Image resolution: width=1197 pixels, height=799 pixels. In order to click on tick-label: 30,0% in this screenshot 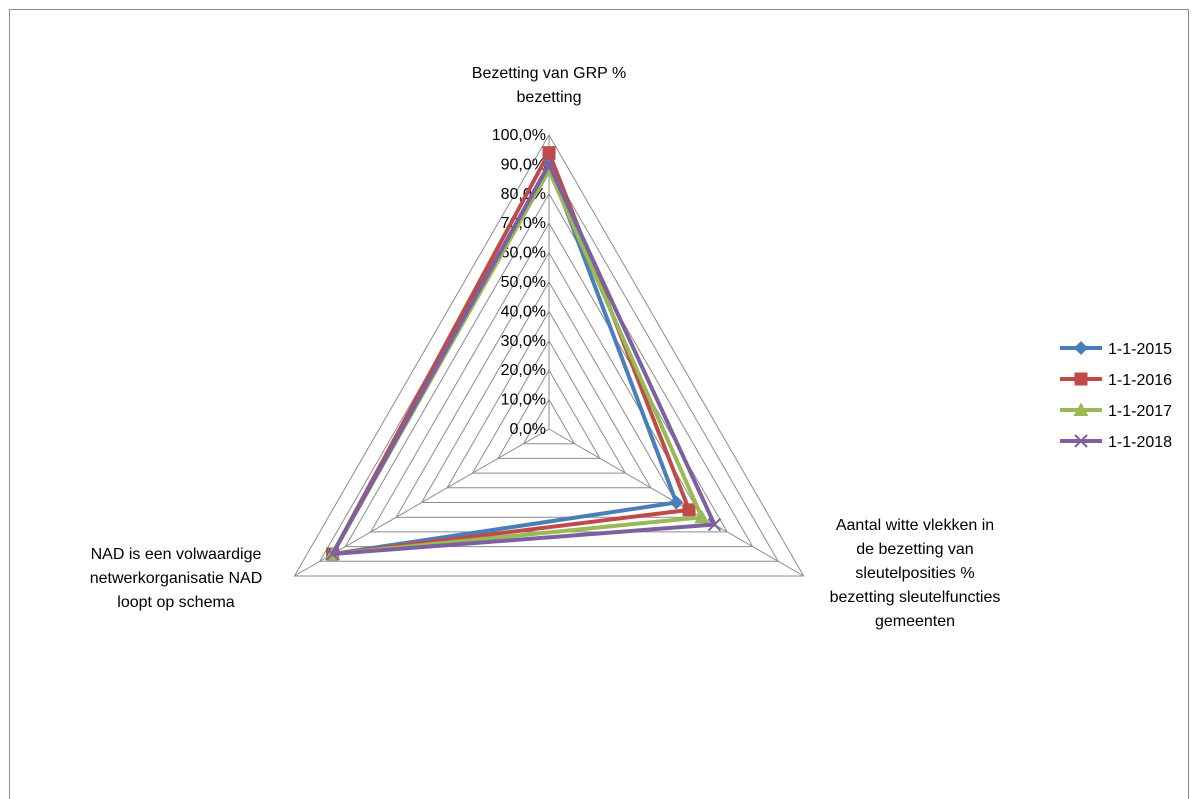, I will do `click(523, 341)`.